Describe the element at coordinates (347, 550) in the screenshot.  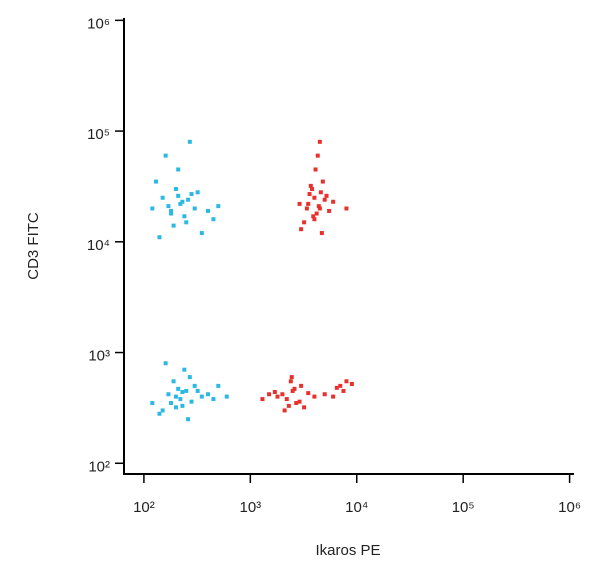
I see `x-axis-label: Ikaros PE` at that location.